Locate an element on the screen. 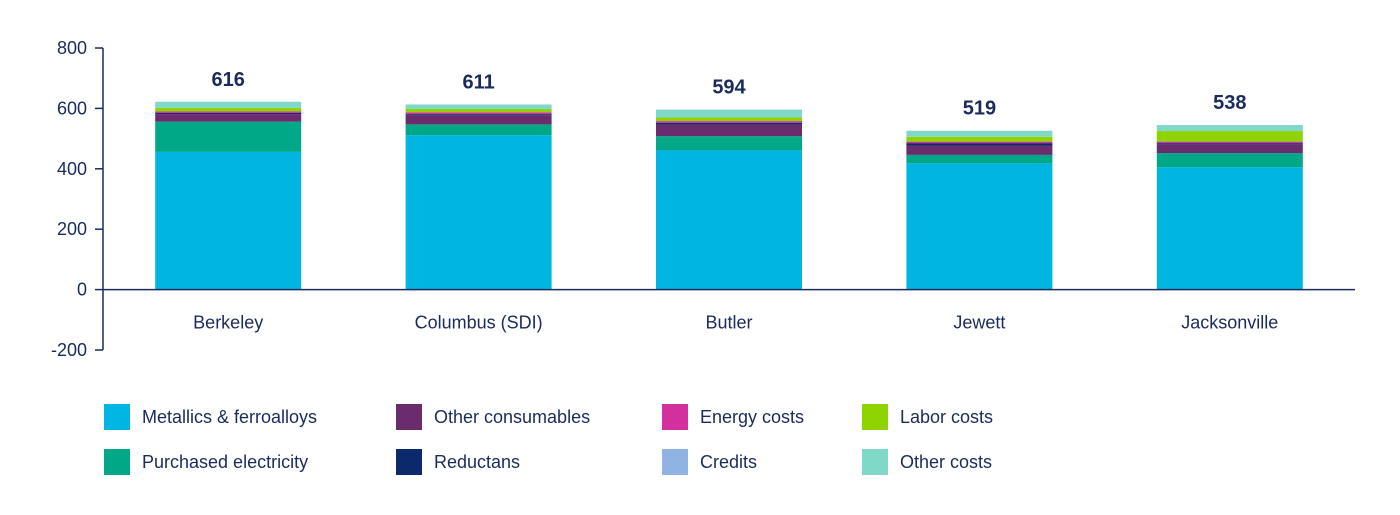 The image size is (1400, 515). legend-item-metallics: Metallics & ferroalloys is located at coordinates (210, 417).